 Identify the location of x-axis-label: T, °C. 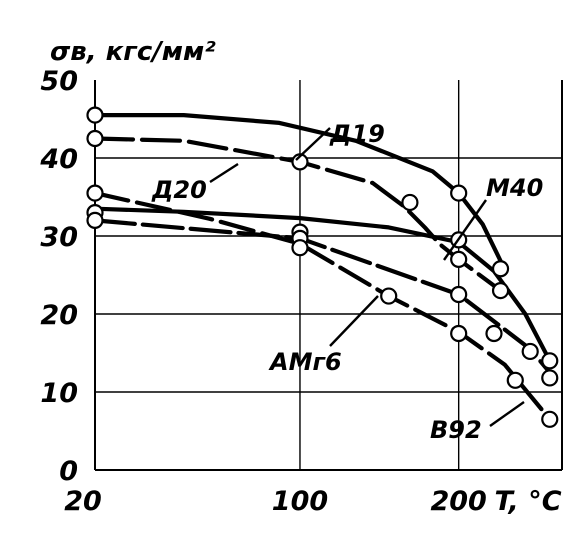
(527, 501).